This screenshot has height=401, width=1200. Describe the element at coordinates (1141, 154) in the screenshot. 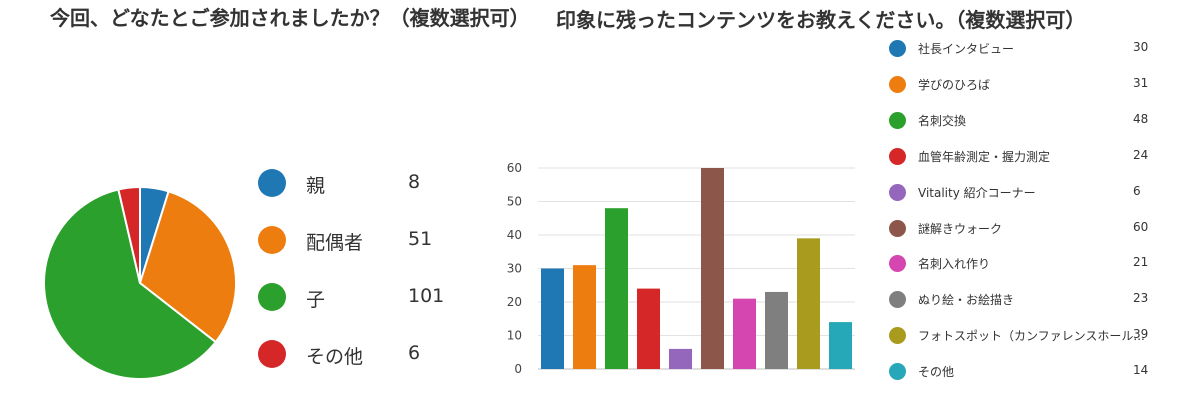

I see `bar-legend-value: 24` at that location.